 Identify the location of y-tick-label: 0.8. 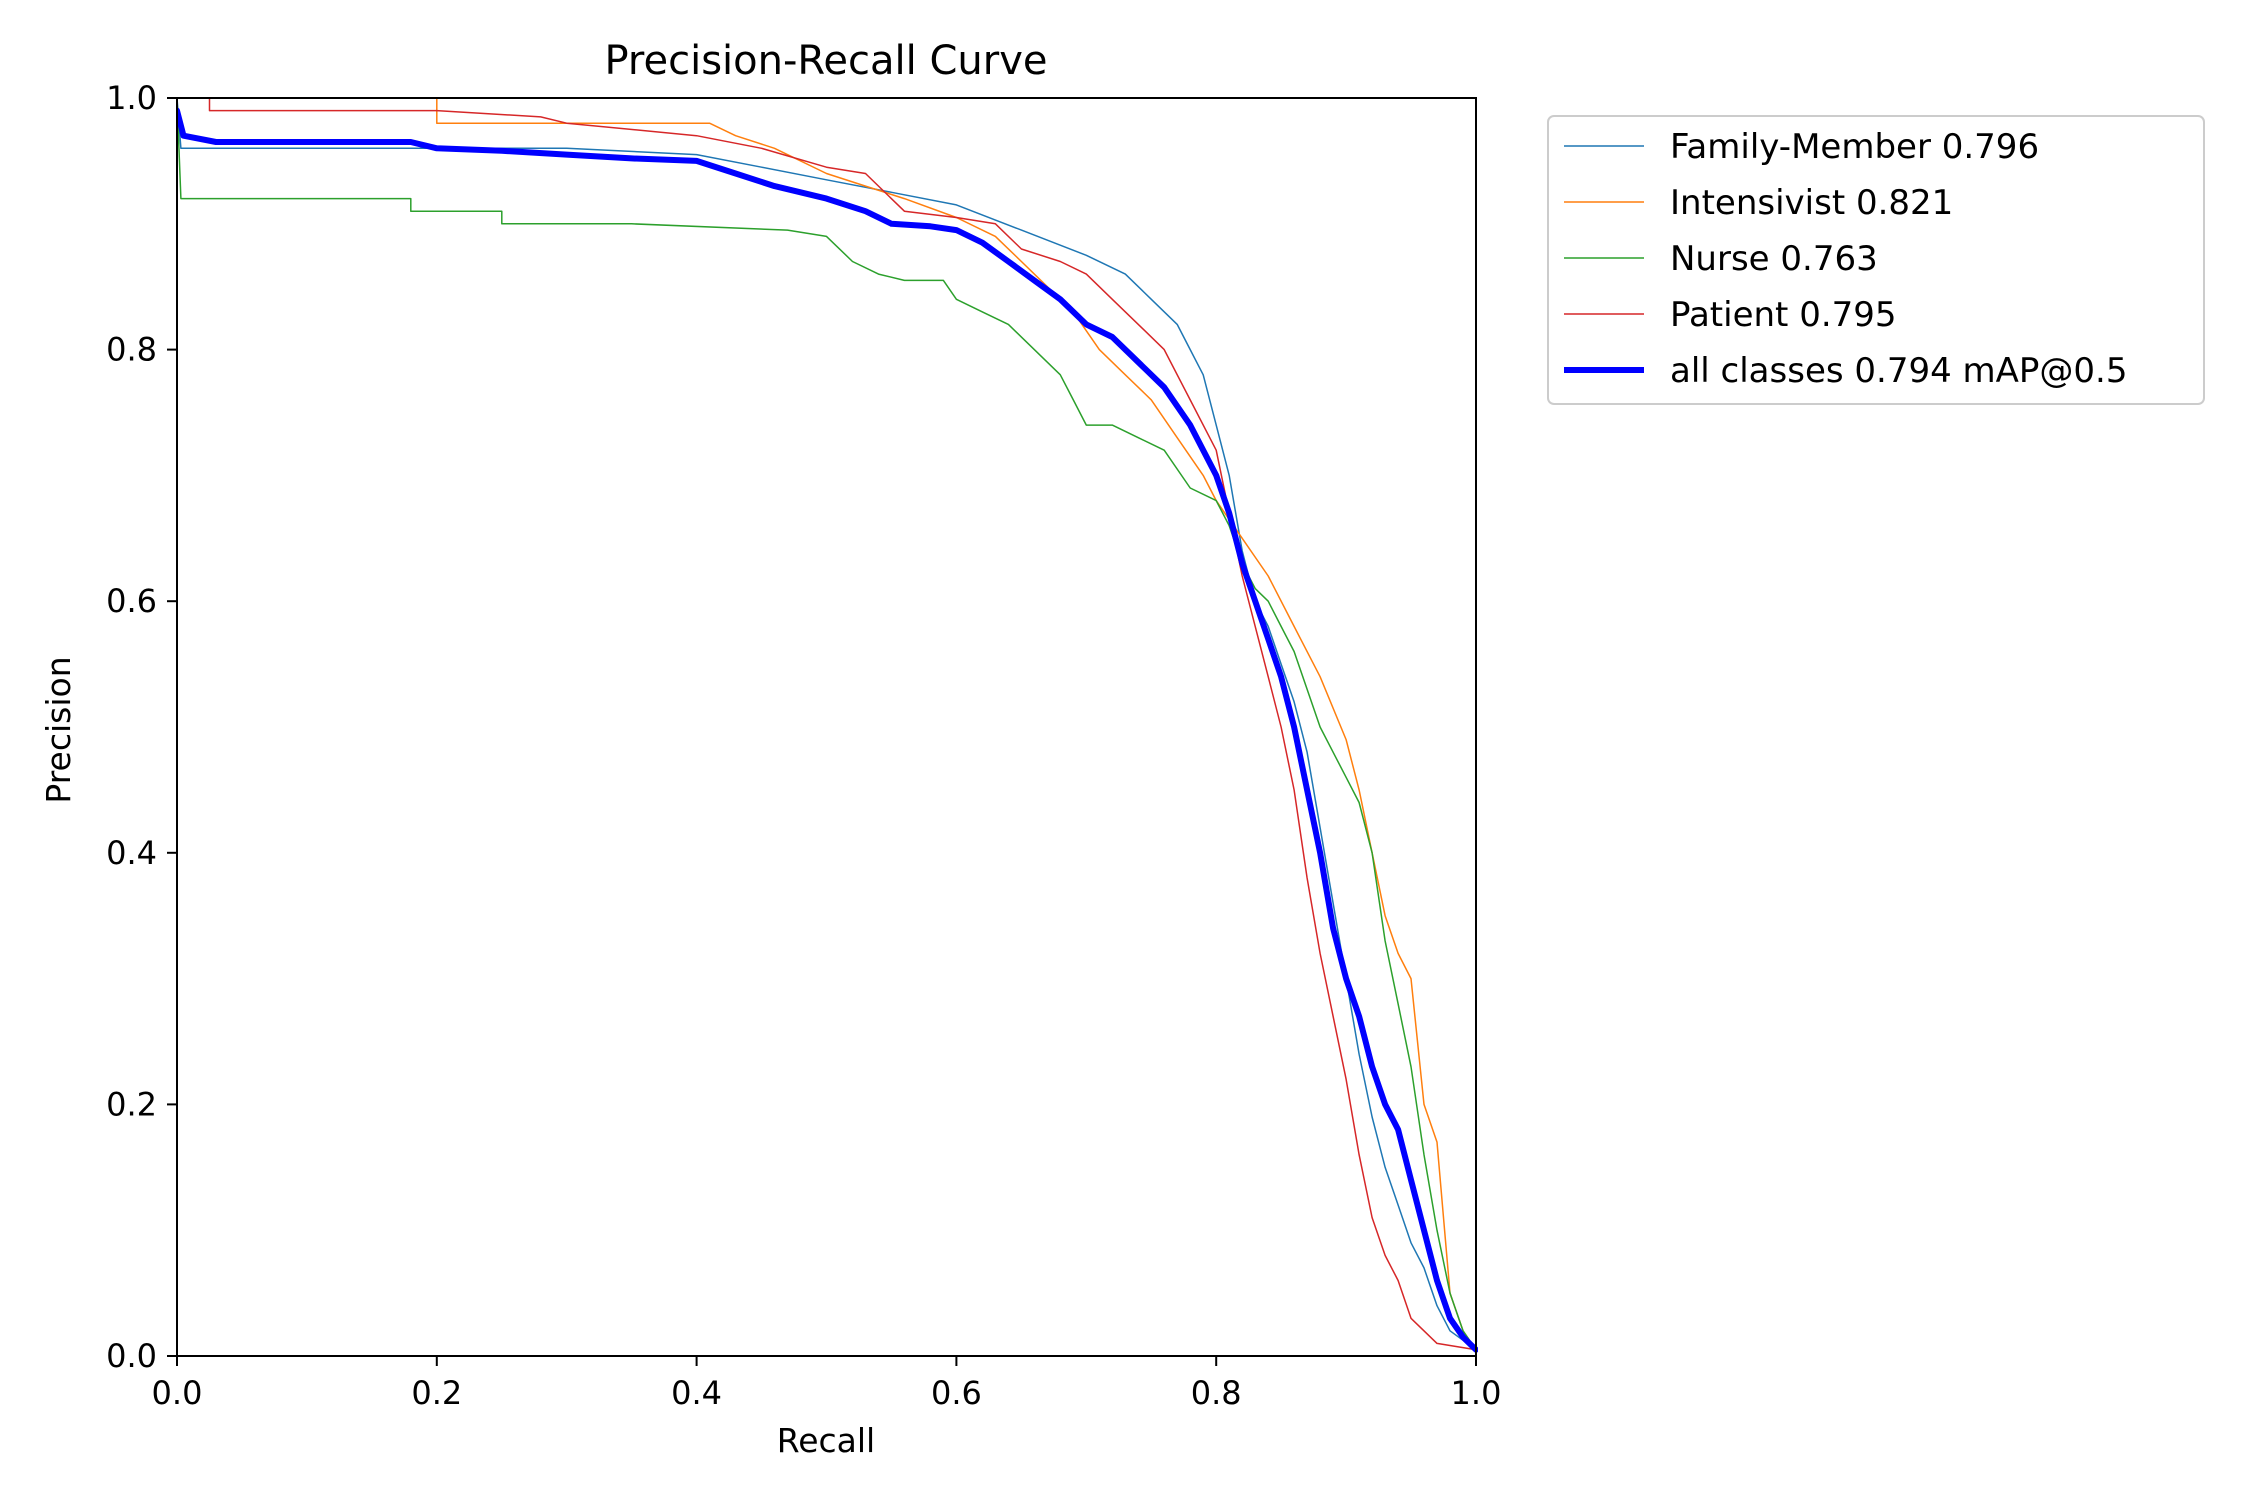
(131, 350).